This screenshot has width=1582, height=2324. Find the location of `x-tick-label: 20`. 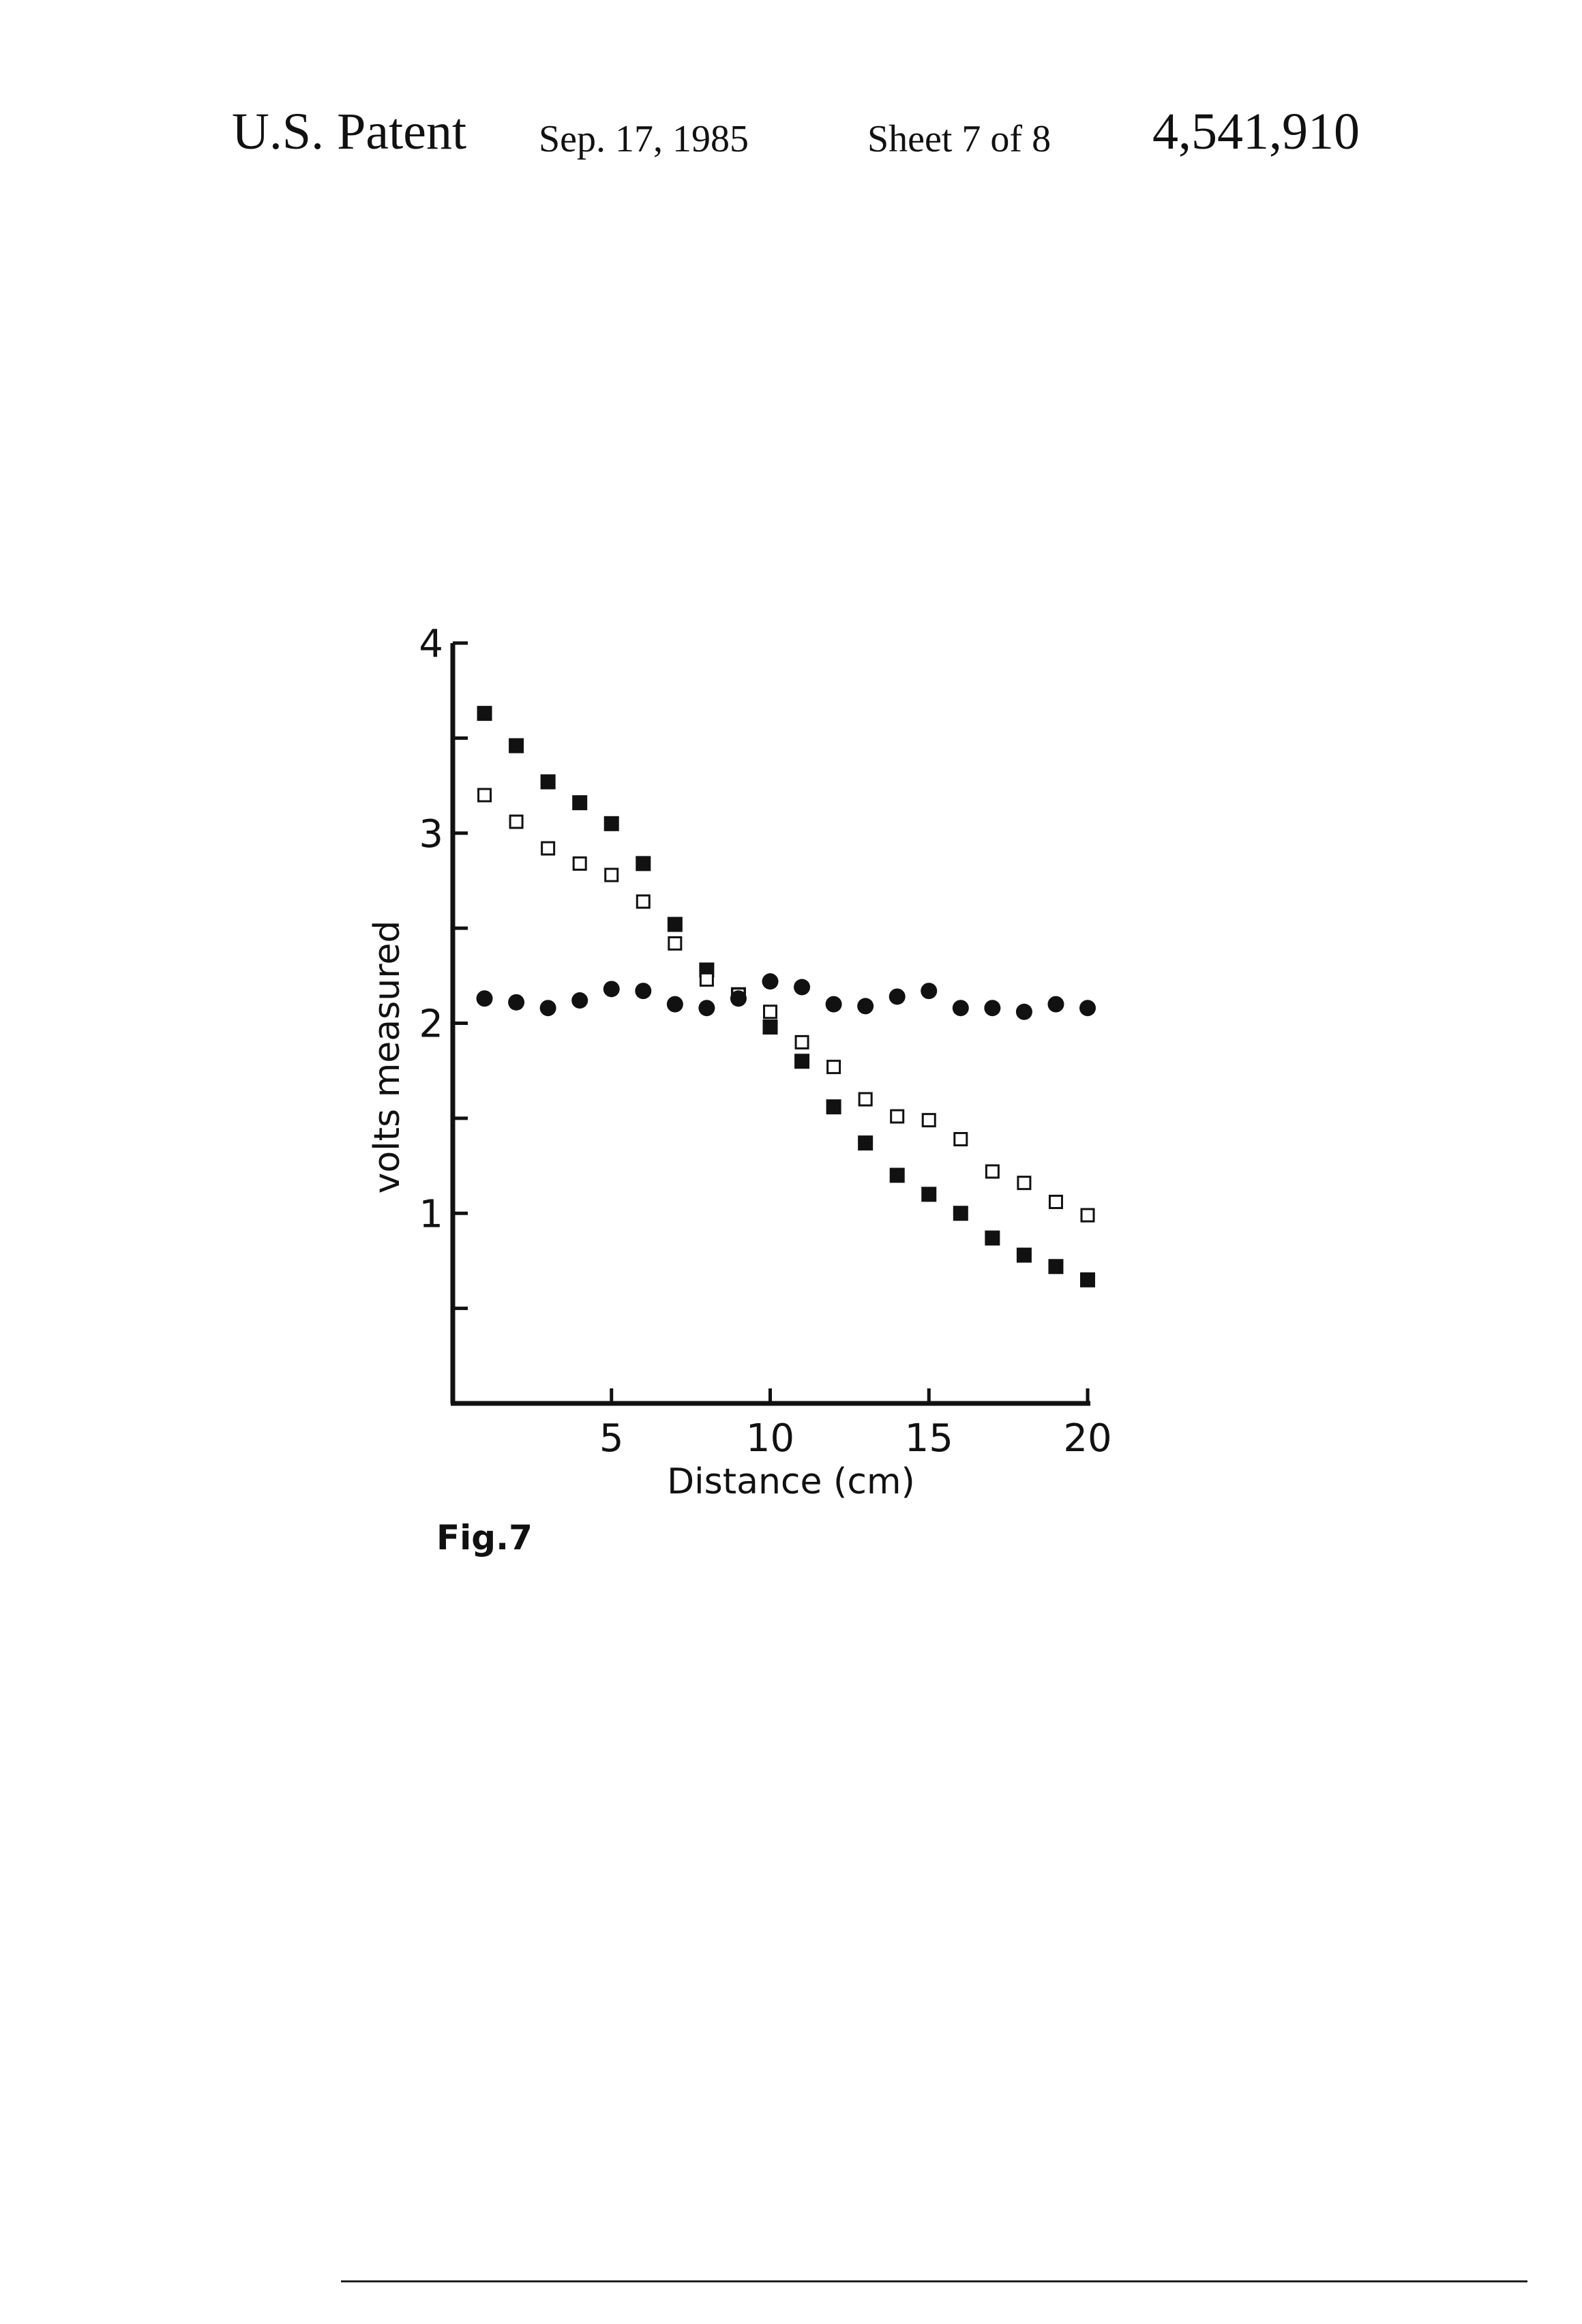

x-tick-label: 20 is located at coordinates (1087, 1438).